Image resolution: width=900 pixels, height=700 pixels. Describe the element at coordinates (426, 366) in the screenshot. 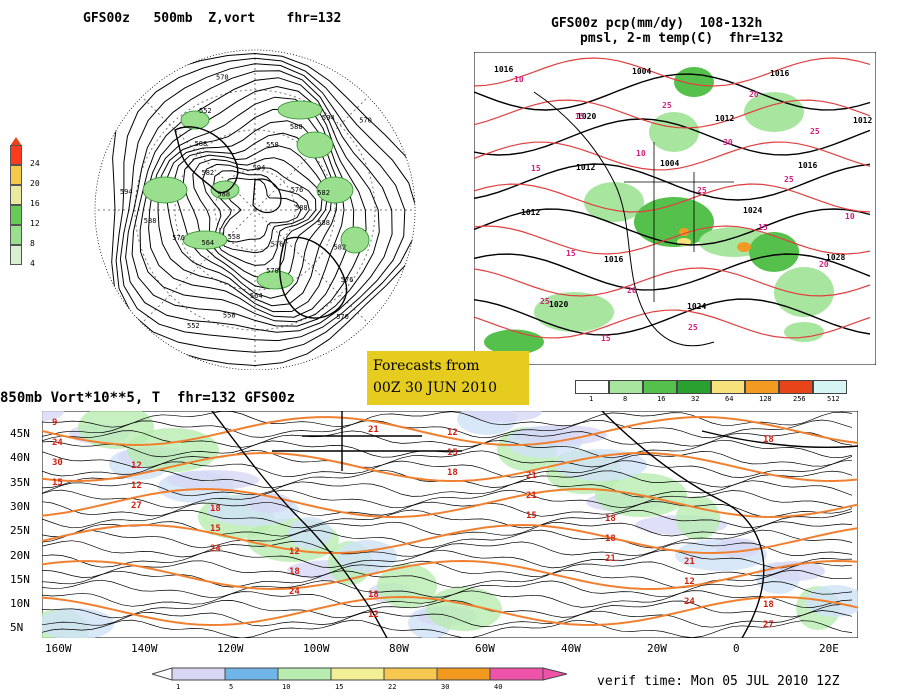

I see `forecast-box-line1: Forecasts from` at that location.